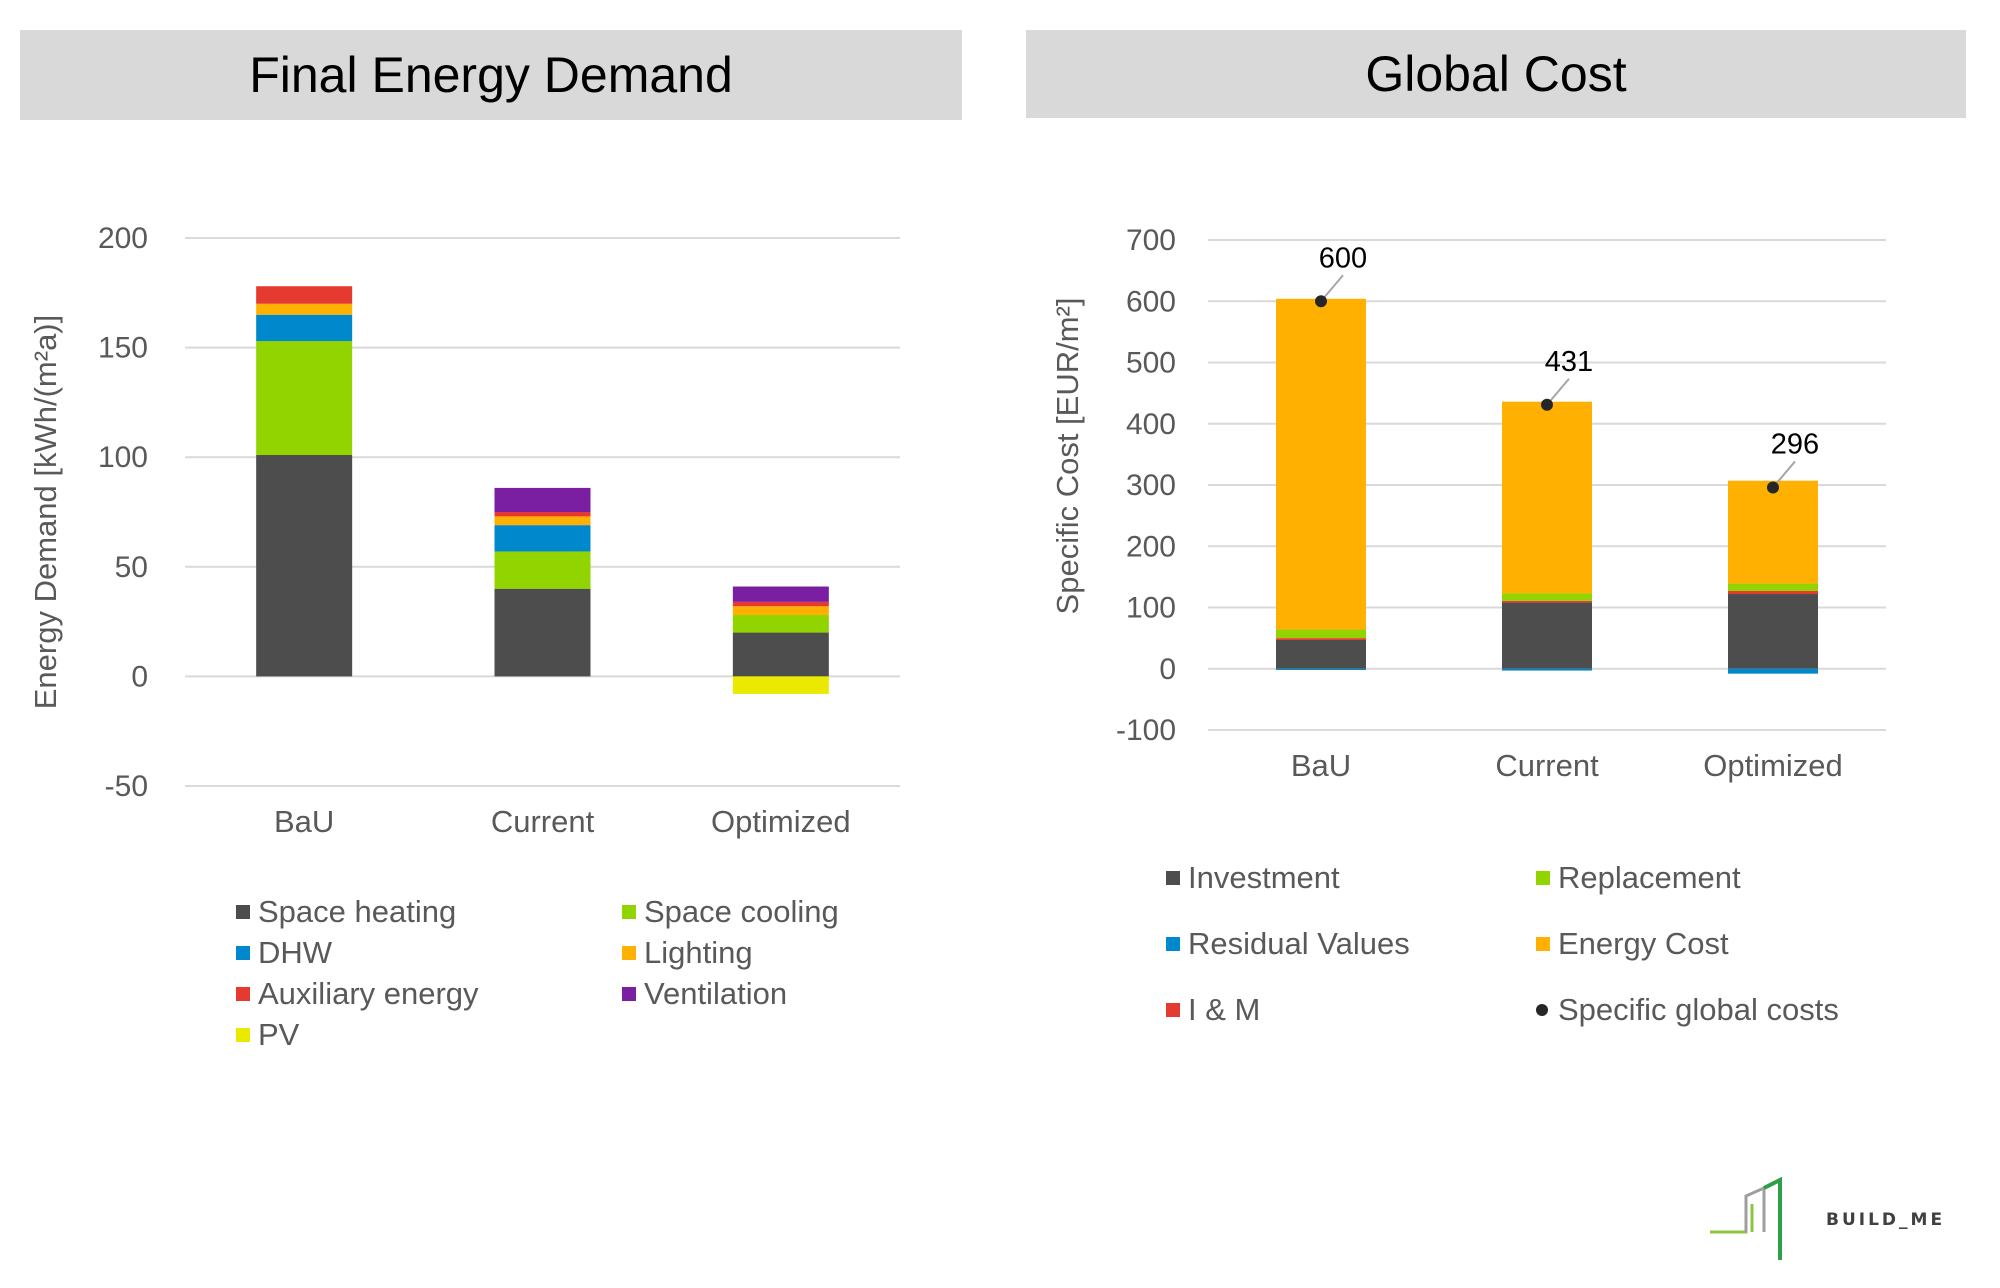 Image resolution: width=2000 pixels, height=1288 pixels. Describe the element at coordinates (45, 512) in the screenshot. I see `energy-y-axis-title: Energy Demand [kWh/(m²a)]` at that location.